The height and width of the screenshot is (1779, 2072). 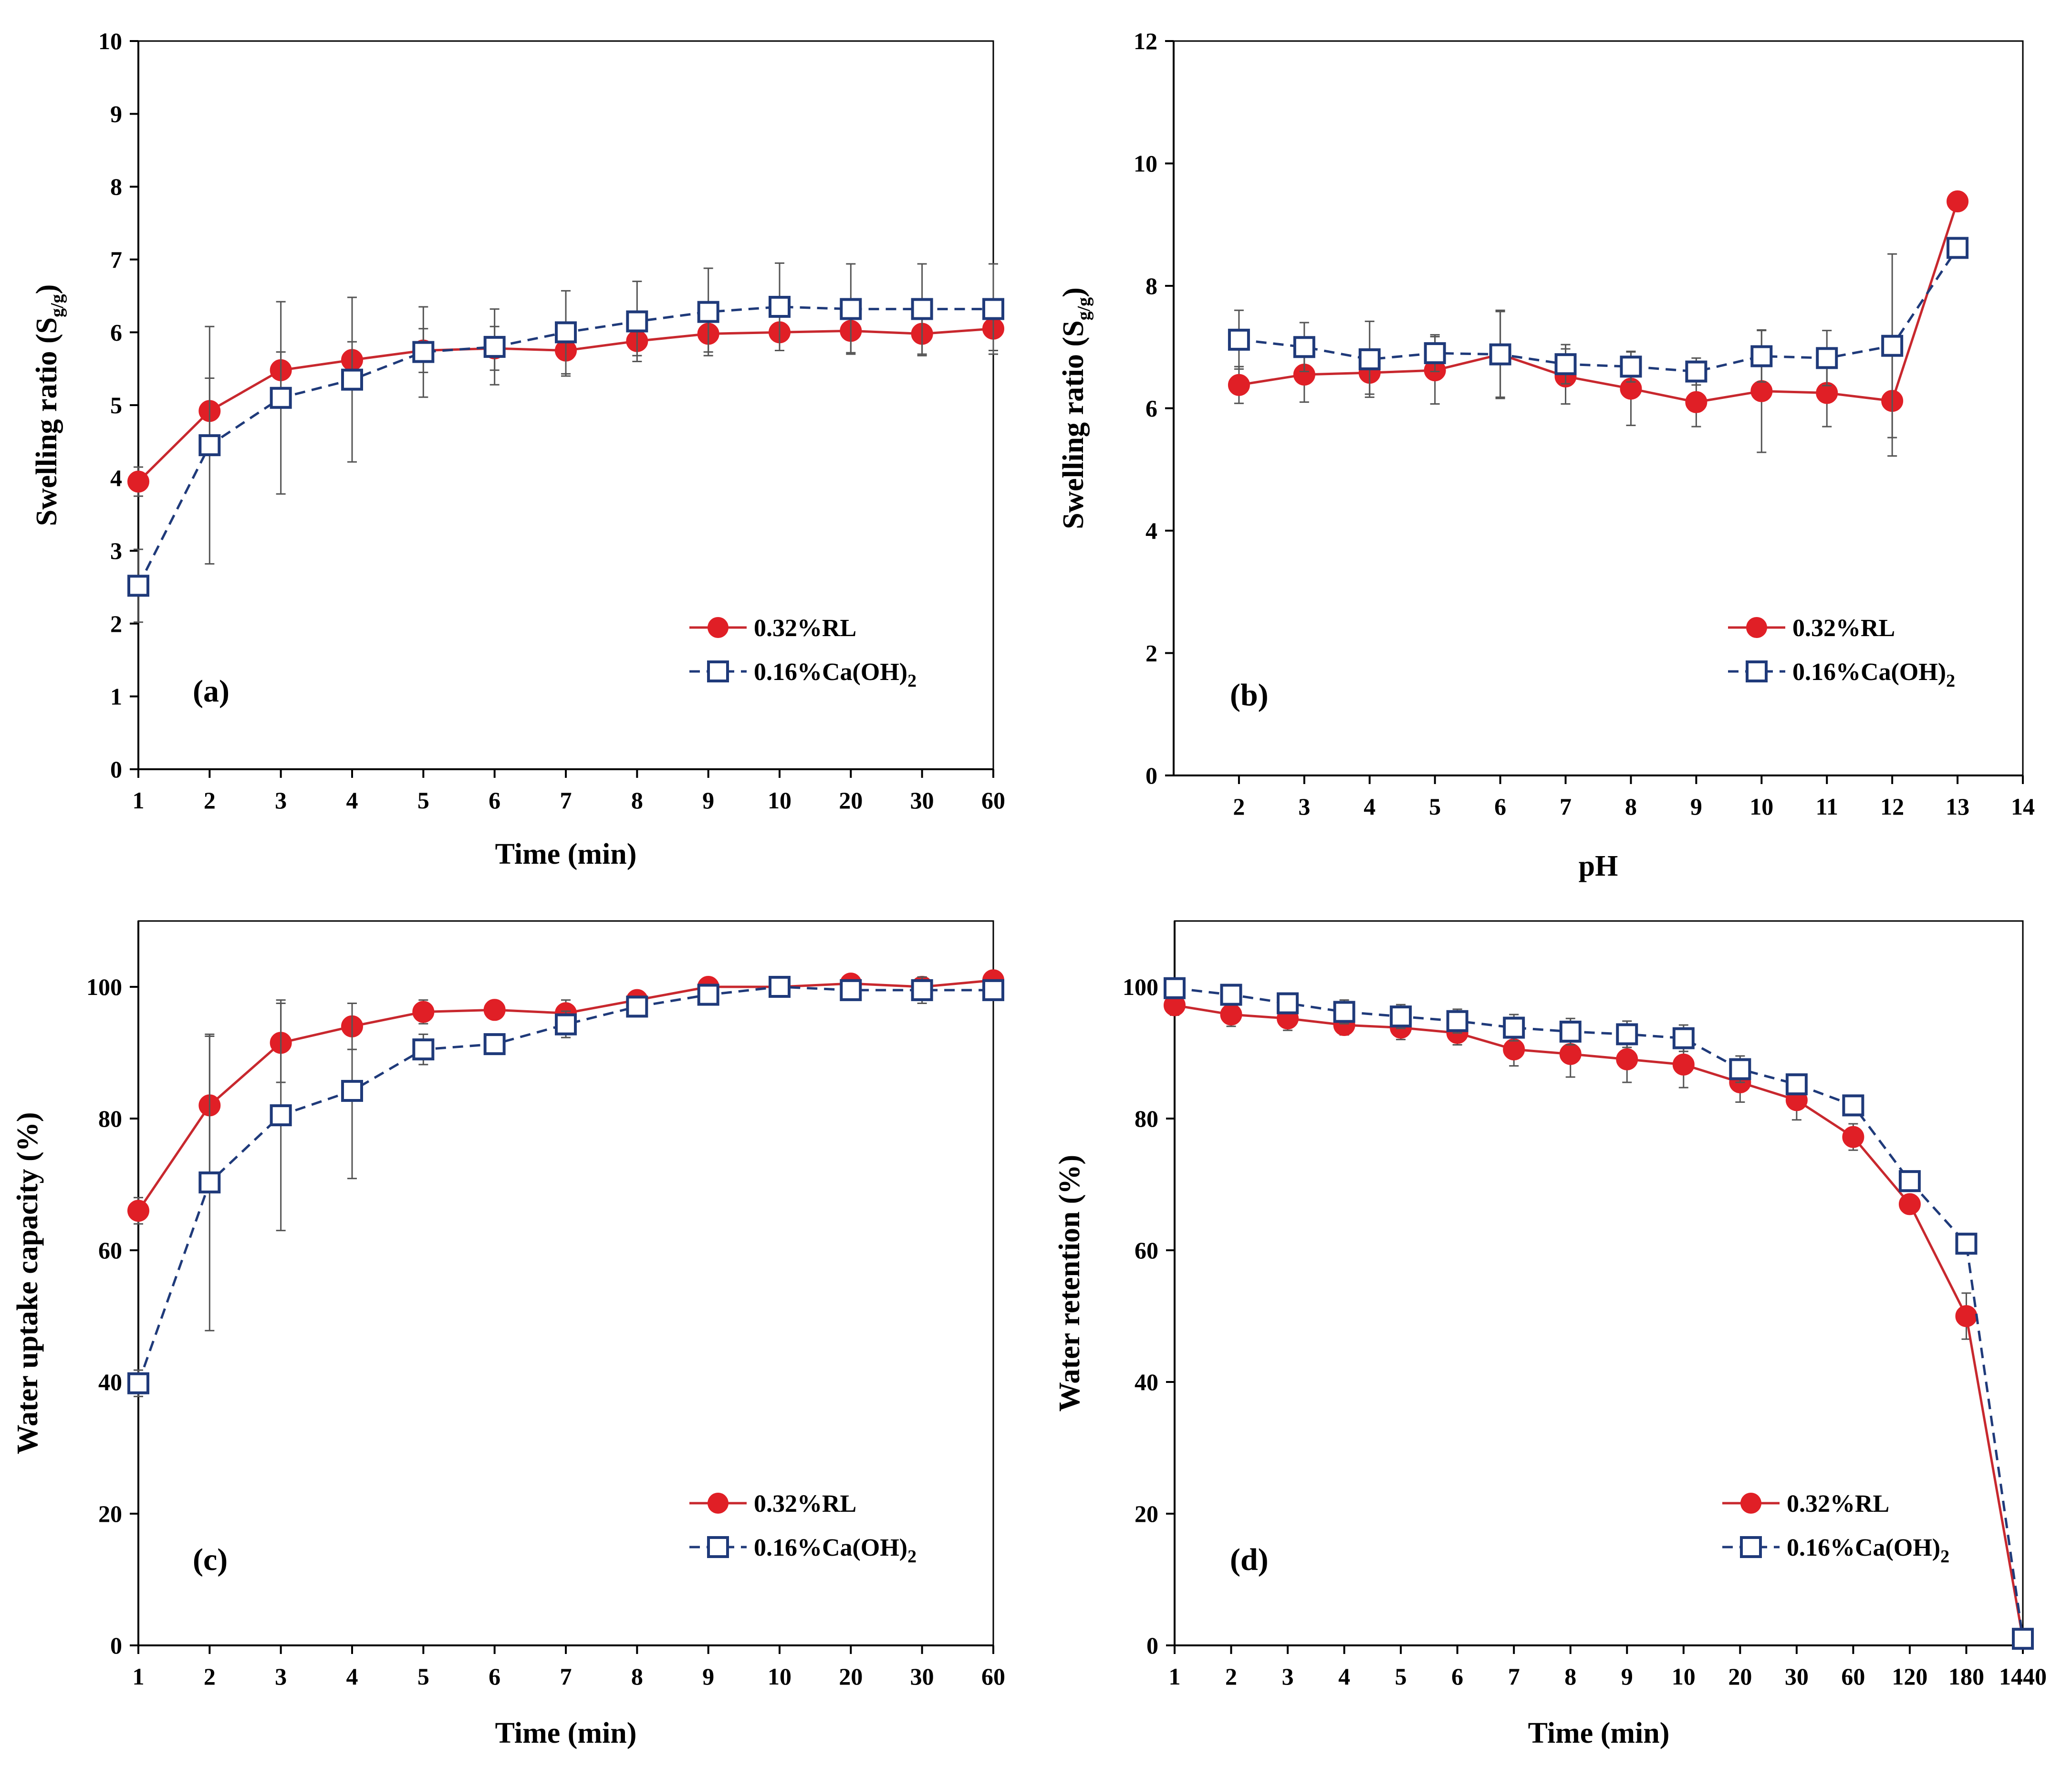 I want to click on y-axis-title-main: Water retention (%), so click(x=1069, y=1283).